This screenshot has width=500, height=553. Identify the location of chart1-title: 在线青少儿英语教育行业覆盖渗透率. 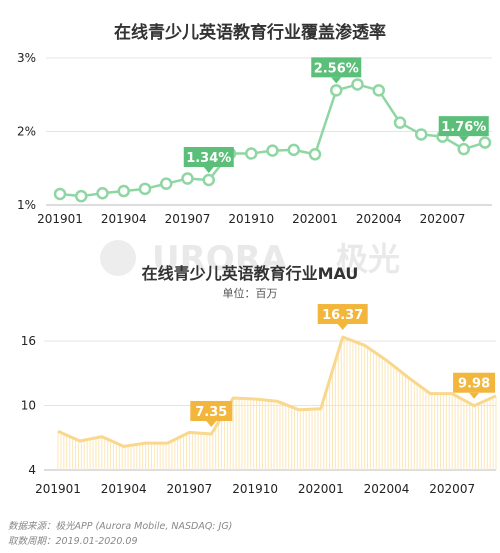
(250, 32).